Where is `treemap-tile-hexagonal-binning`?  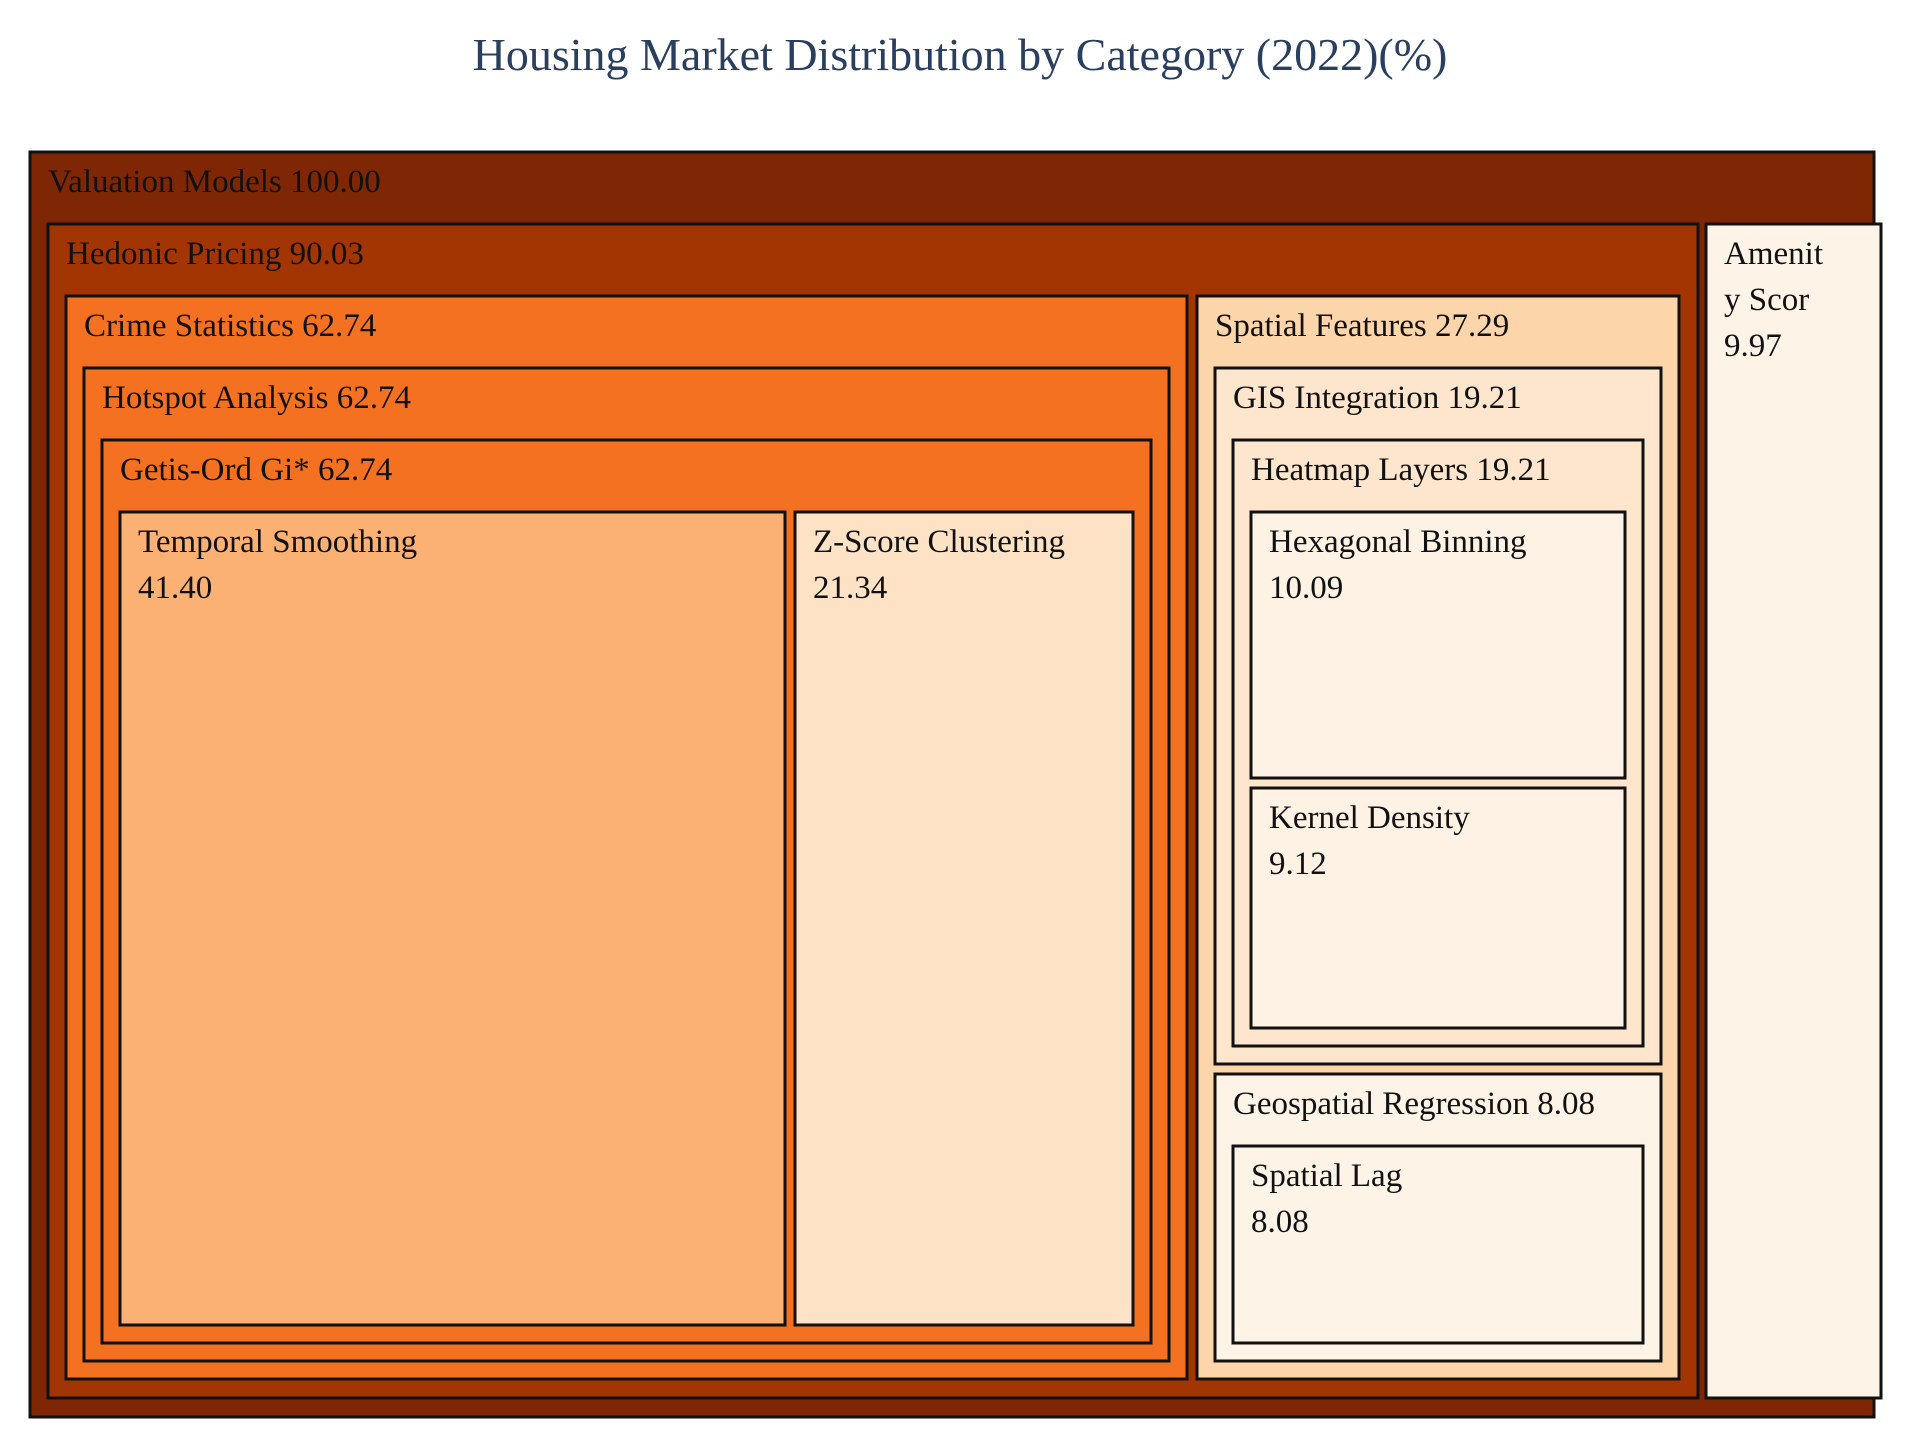 treemap-tile-hexagonal-binning is located at coordinates (1438, 645).